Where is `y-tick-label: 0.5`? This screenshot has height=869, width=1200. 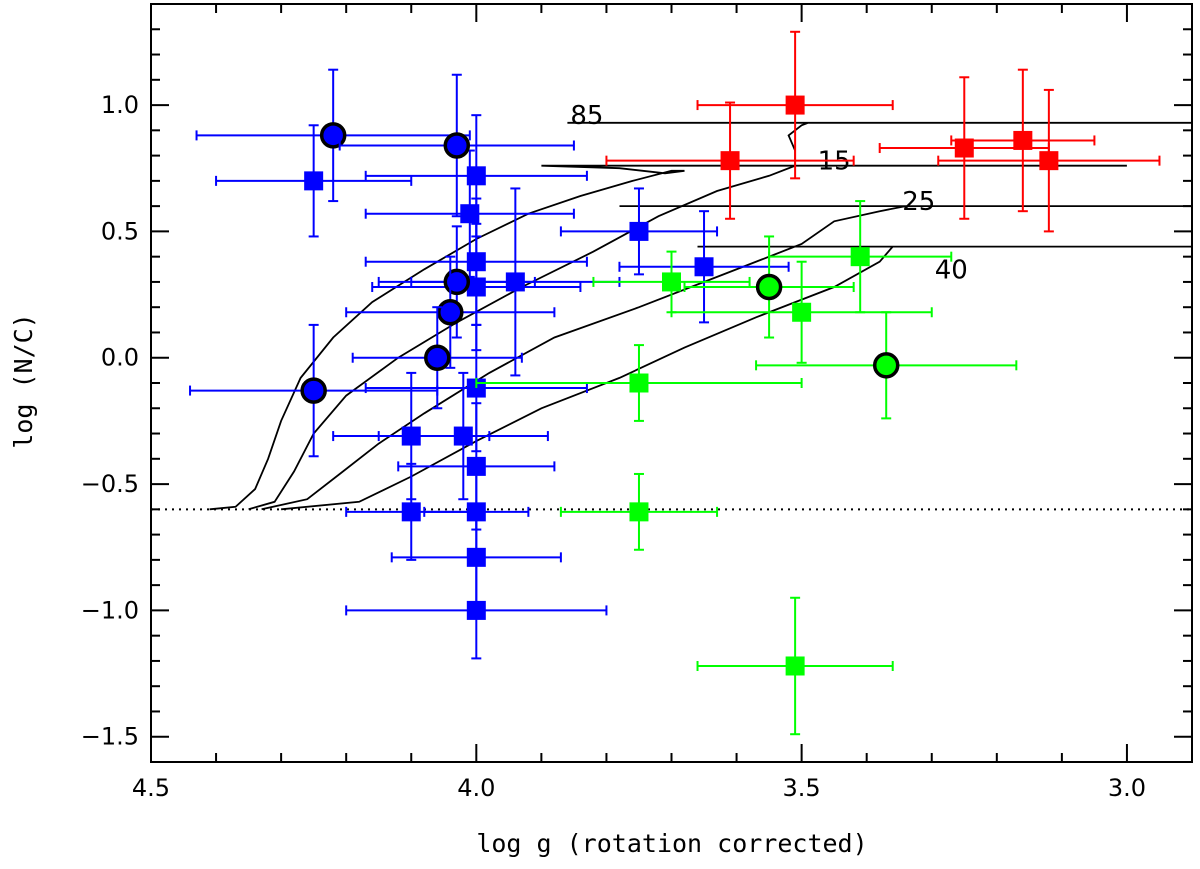
y-tick-label: 0.5 is located at coordinates (120, 231).